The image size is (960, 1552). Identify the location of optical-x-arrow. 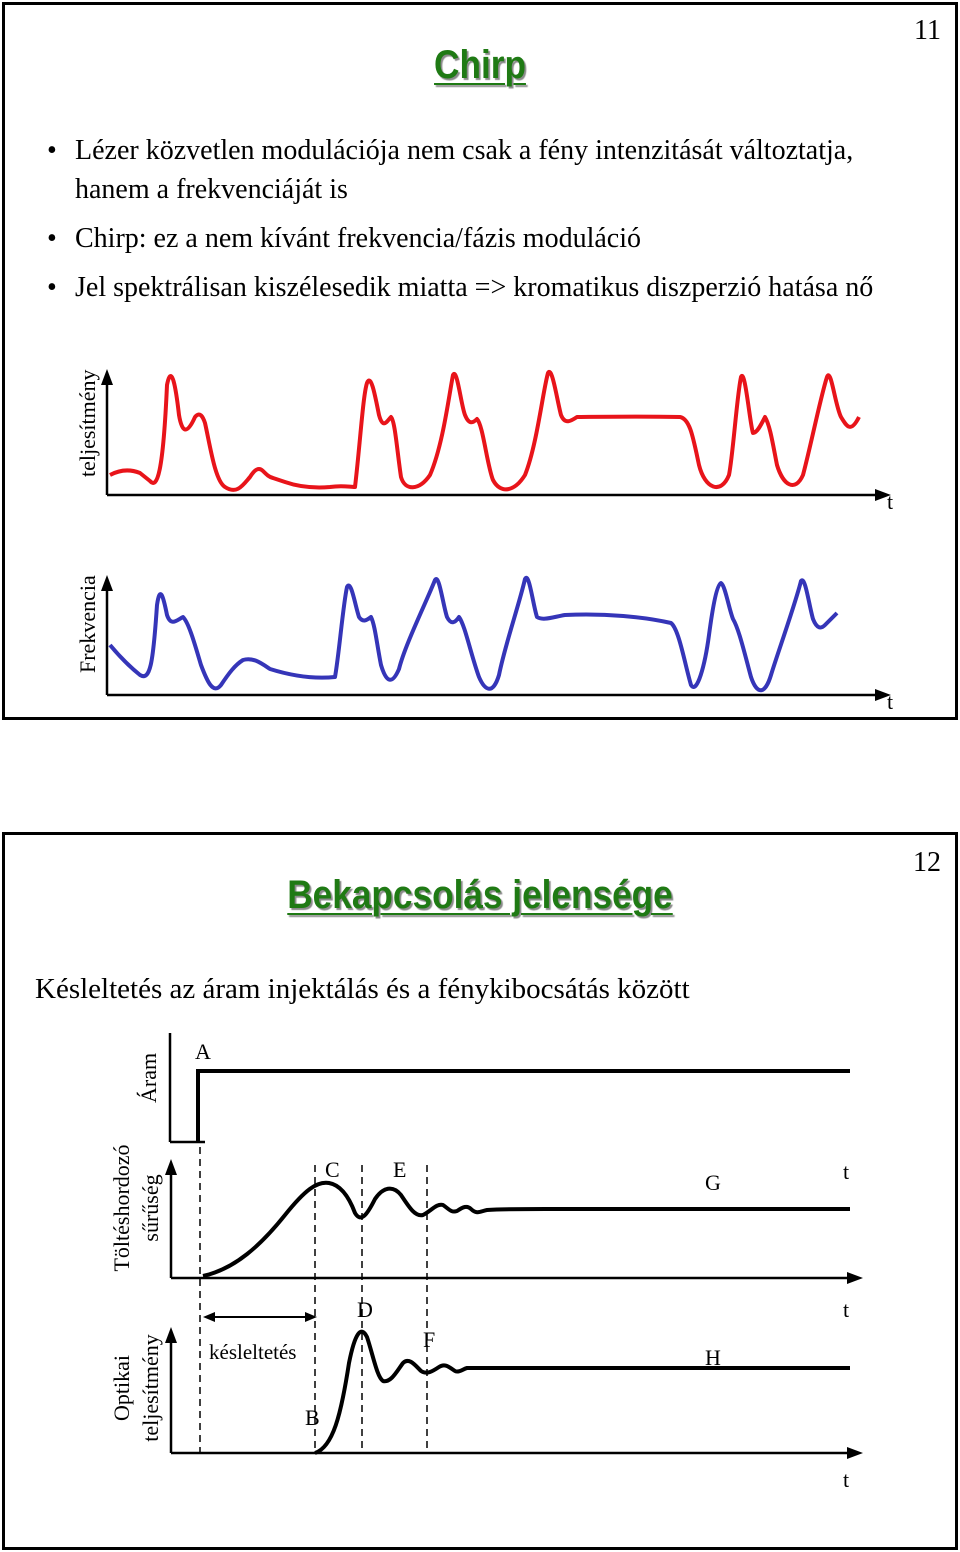
(855, 1453).